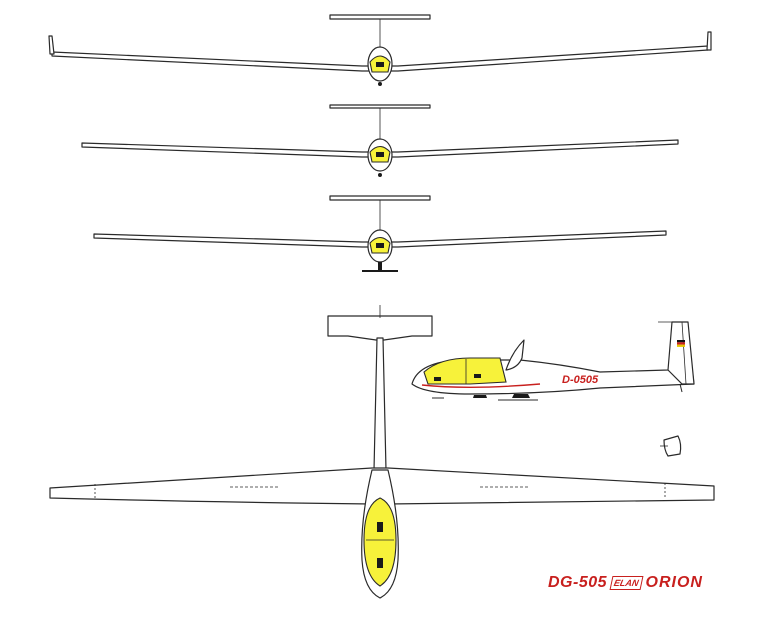  Describe the element at coordinates (553, 361) in the screenshot. I see `side-view: D-0505` at that location.